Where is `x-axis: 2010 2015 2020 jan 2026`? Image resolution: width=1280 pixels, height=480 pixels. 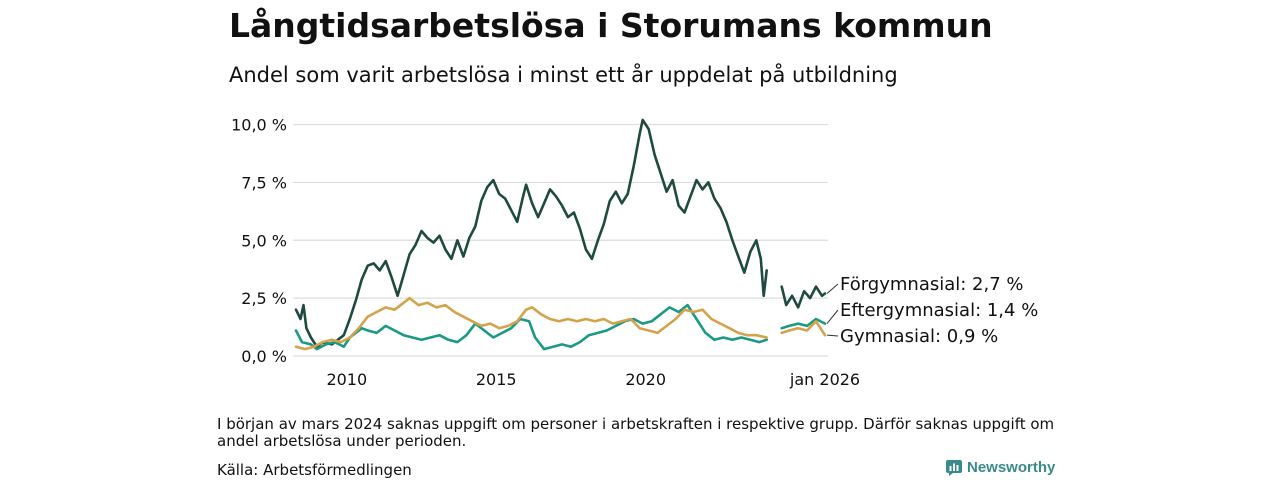
x-axis: 2010 2015 2020 jan 2026 is located at coordinates (593, 379).